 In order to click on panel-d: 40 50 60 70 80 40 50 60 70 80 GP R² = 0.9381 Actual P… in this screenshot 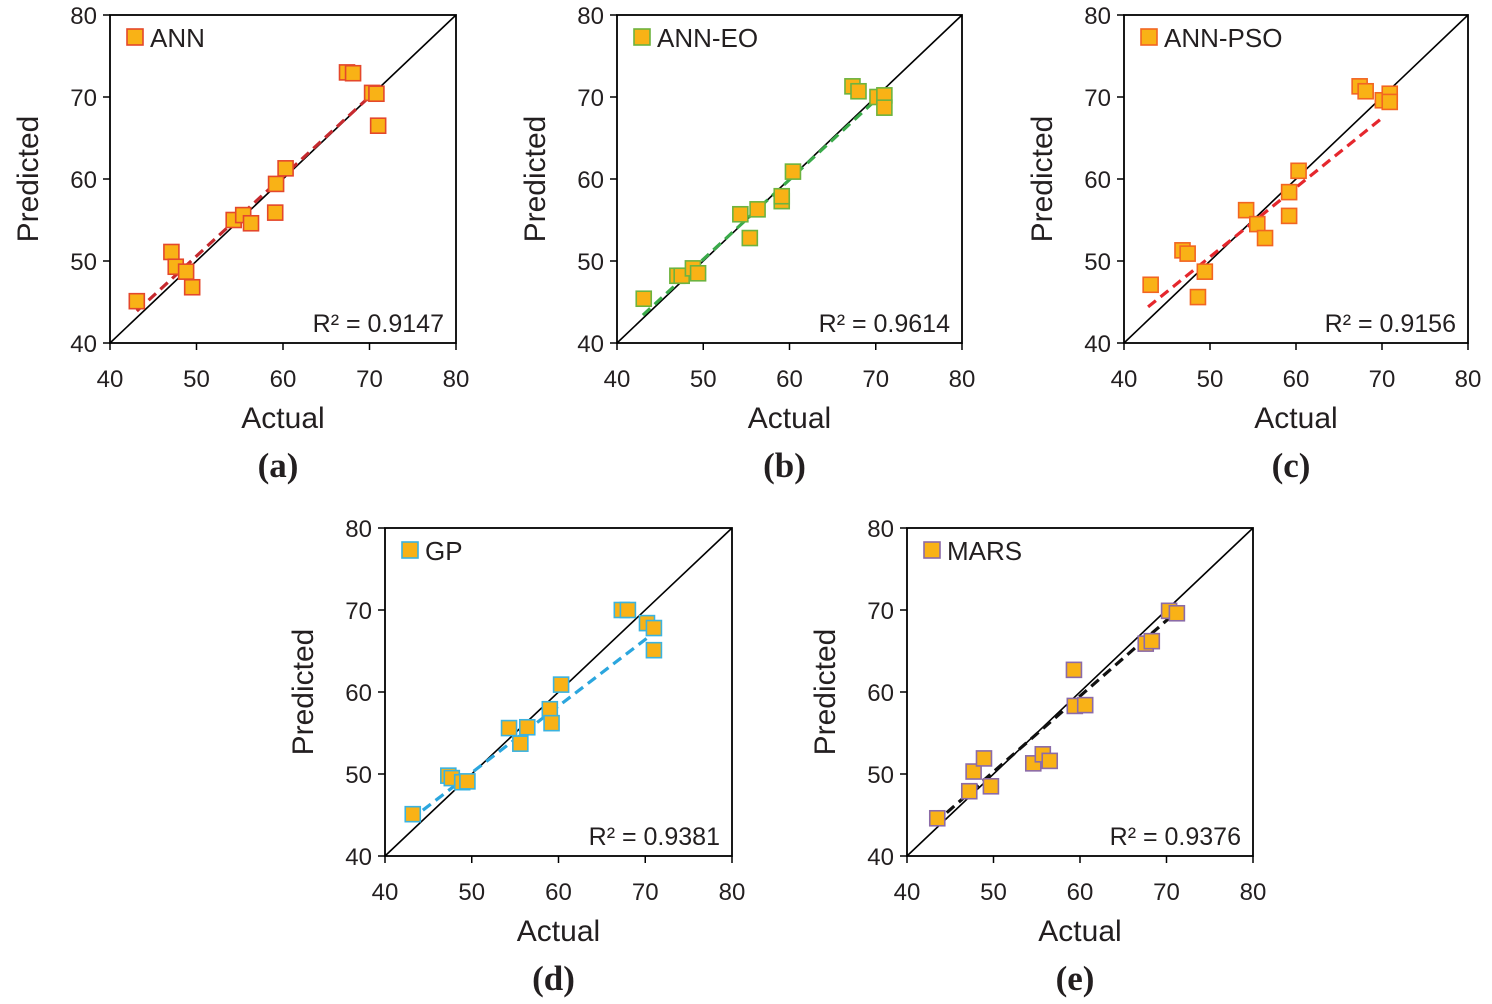, I will do `click(516, 757)`.